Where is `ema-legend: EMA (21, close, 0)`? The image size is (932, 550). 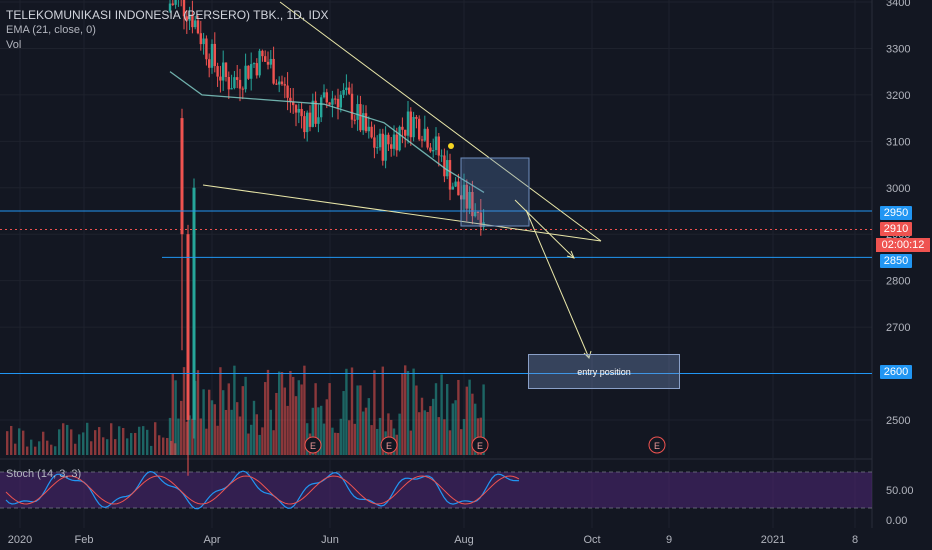 ema-legend: EMA (21, close, 0) is located at coordinates (51, 30).